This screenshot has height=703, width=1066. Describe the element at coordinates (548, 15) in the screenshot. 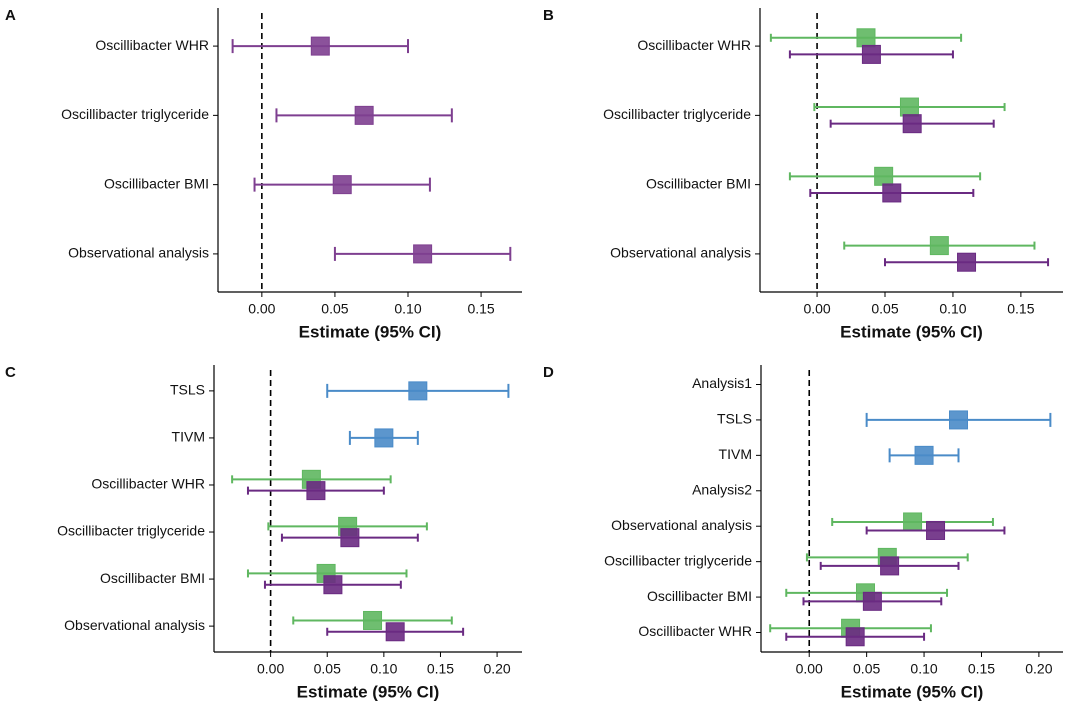

I see `panel-label: B` at that location.